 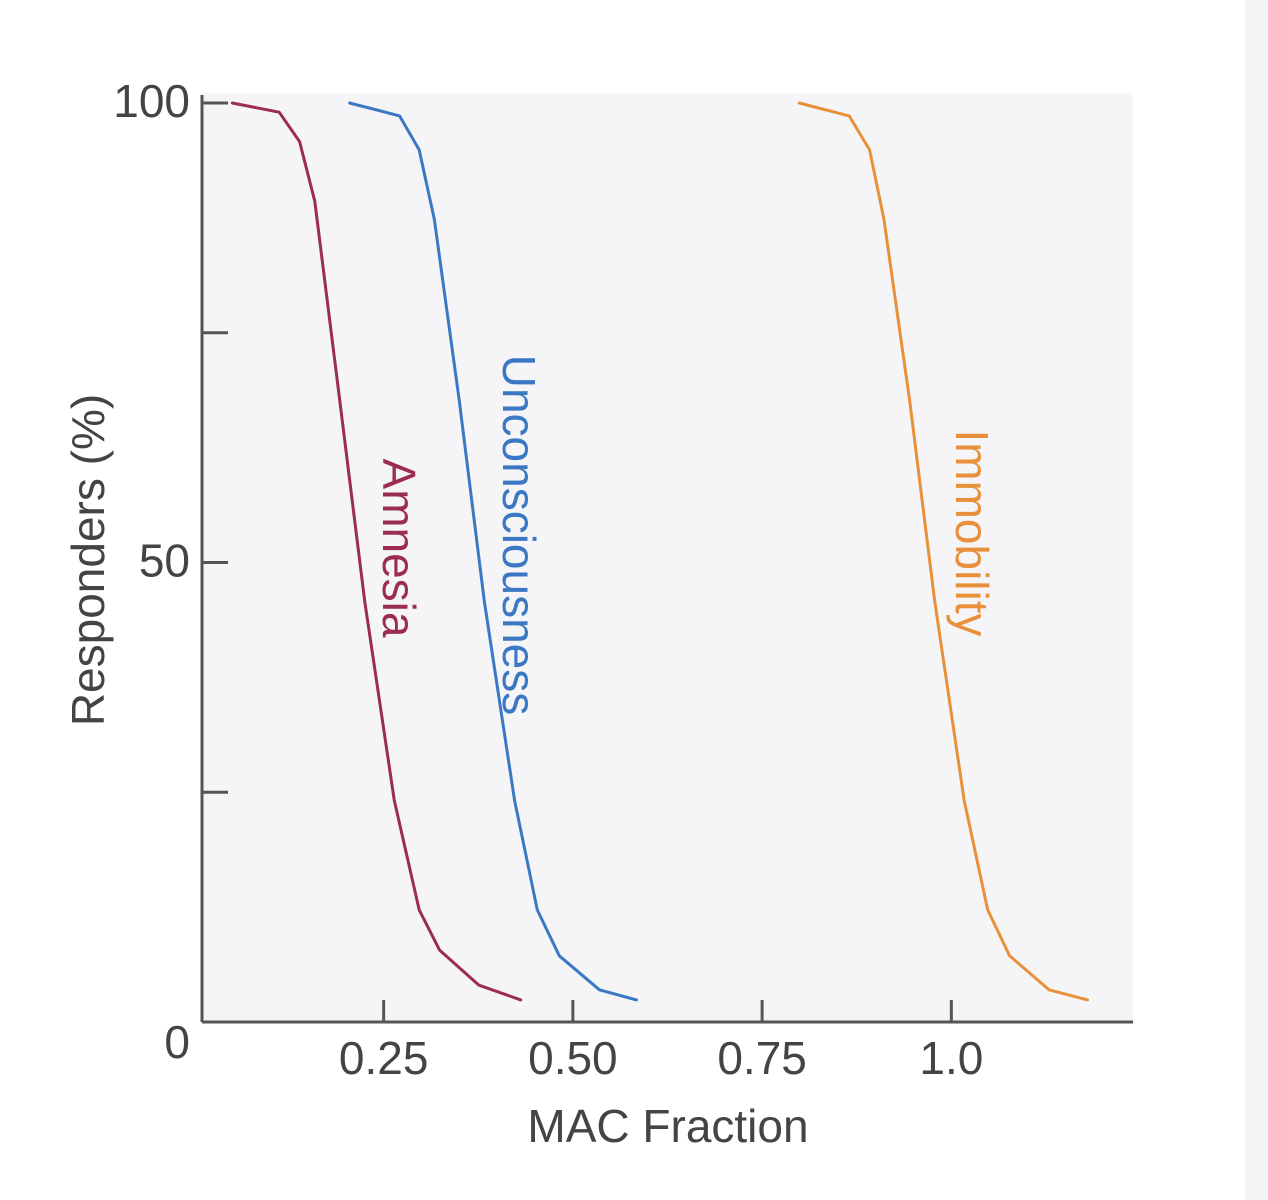 I want to click on x-axis-title: MAC Fraction, so click(x=667, y=1126).